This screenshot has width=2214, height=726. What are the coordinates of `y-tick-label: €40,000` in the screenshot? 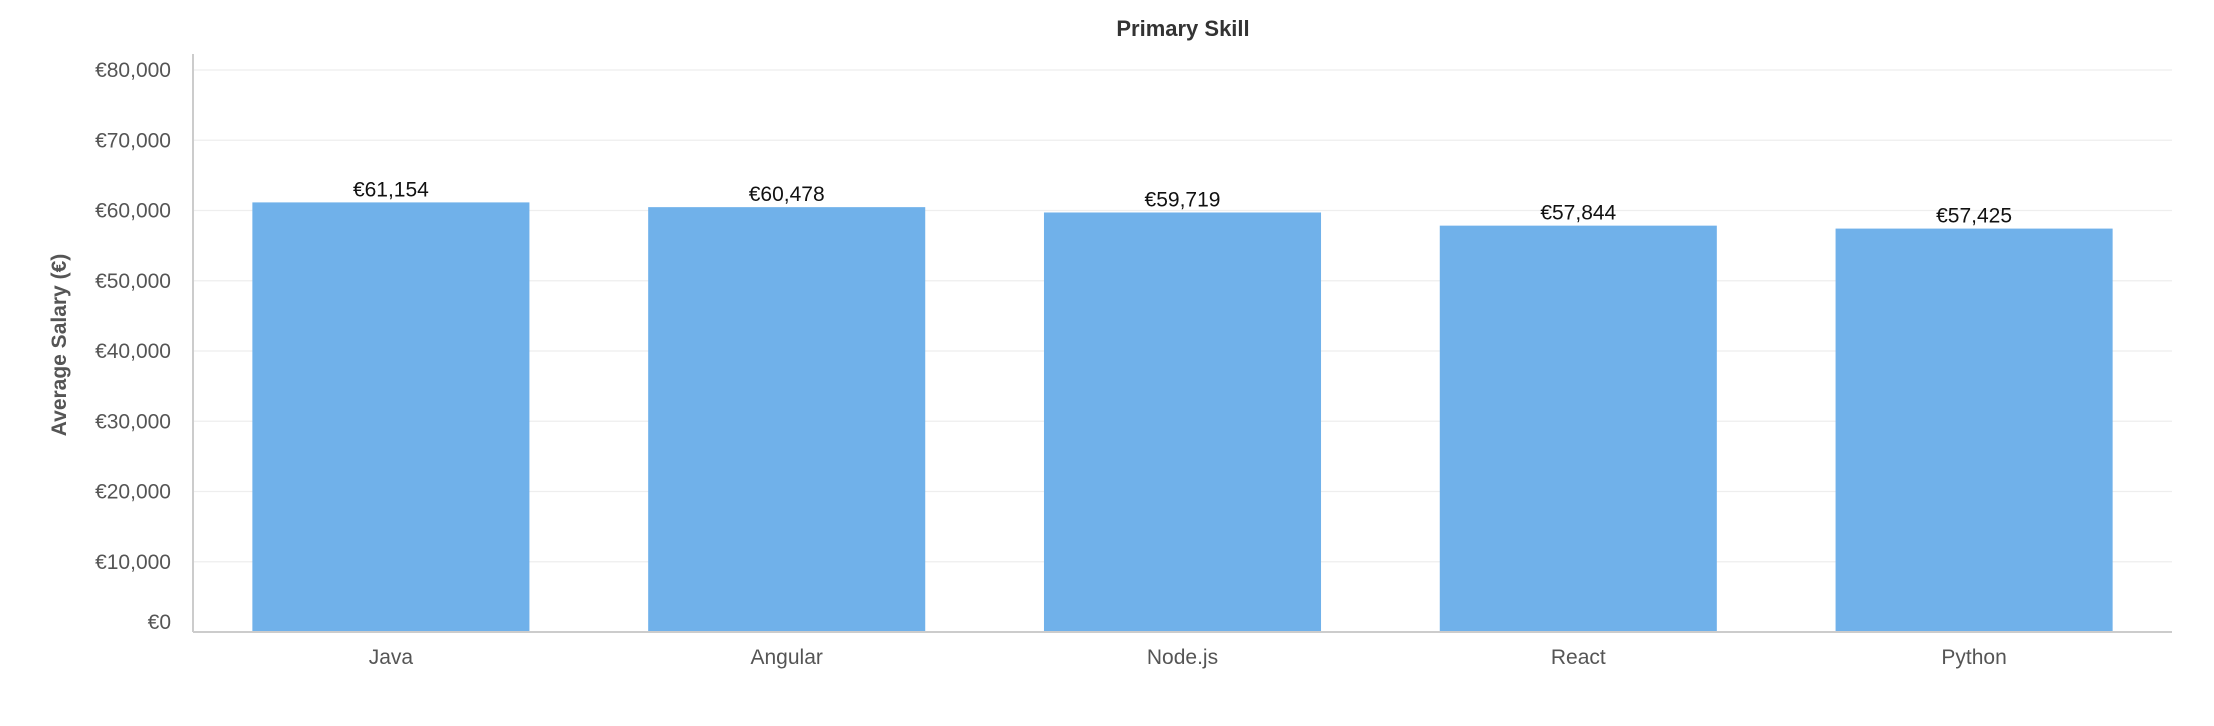 It's located at (133, 351).